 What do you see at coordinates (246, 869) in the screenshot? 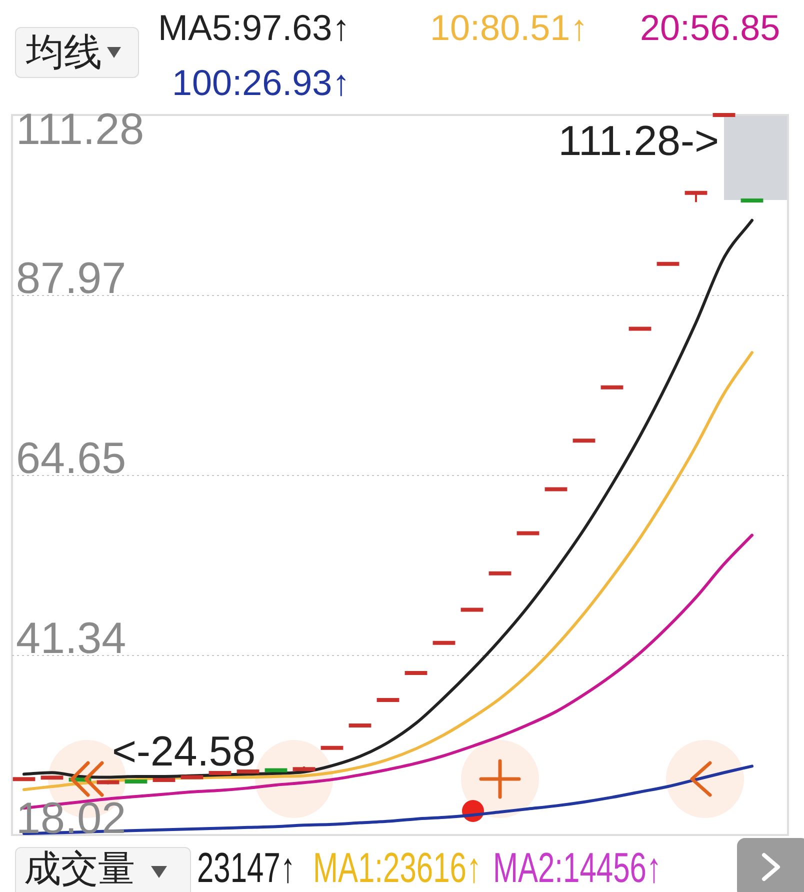
I see `text: 23147↑` at bounding box center [246, 869].